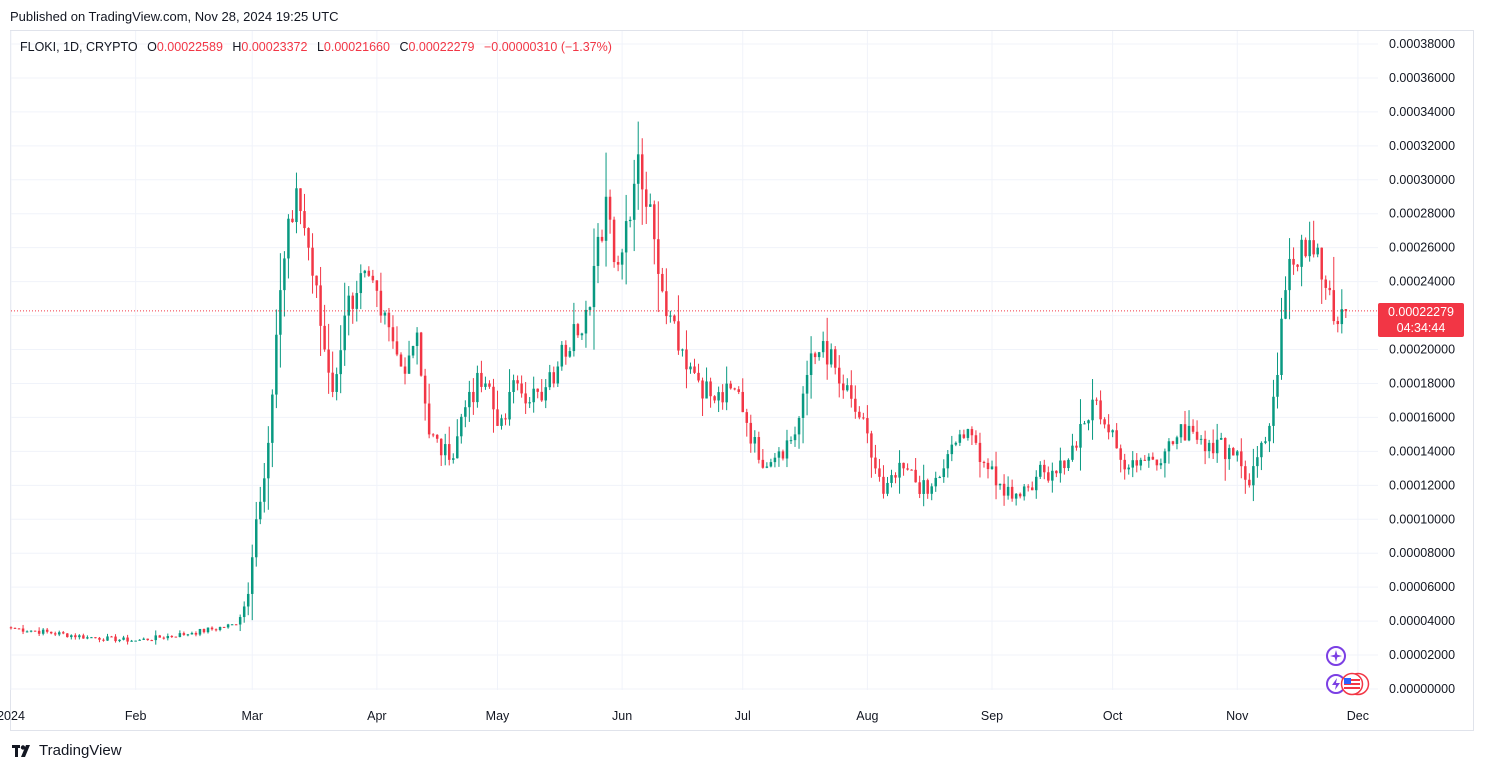  Describe the element at coordinates (376, 716) in the screenshot. I see `x-tick-label: Apr` at that location.